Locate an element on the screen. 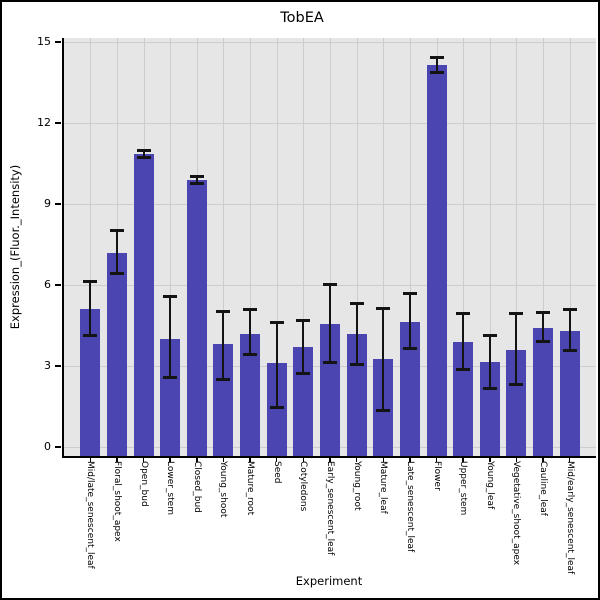 The image size is (600, 600). x-tick-label: Mid/late_senescent_leaf is located at coordinates (90, 515).